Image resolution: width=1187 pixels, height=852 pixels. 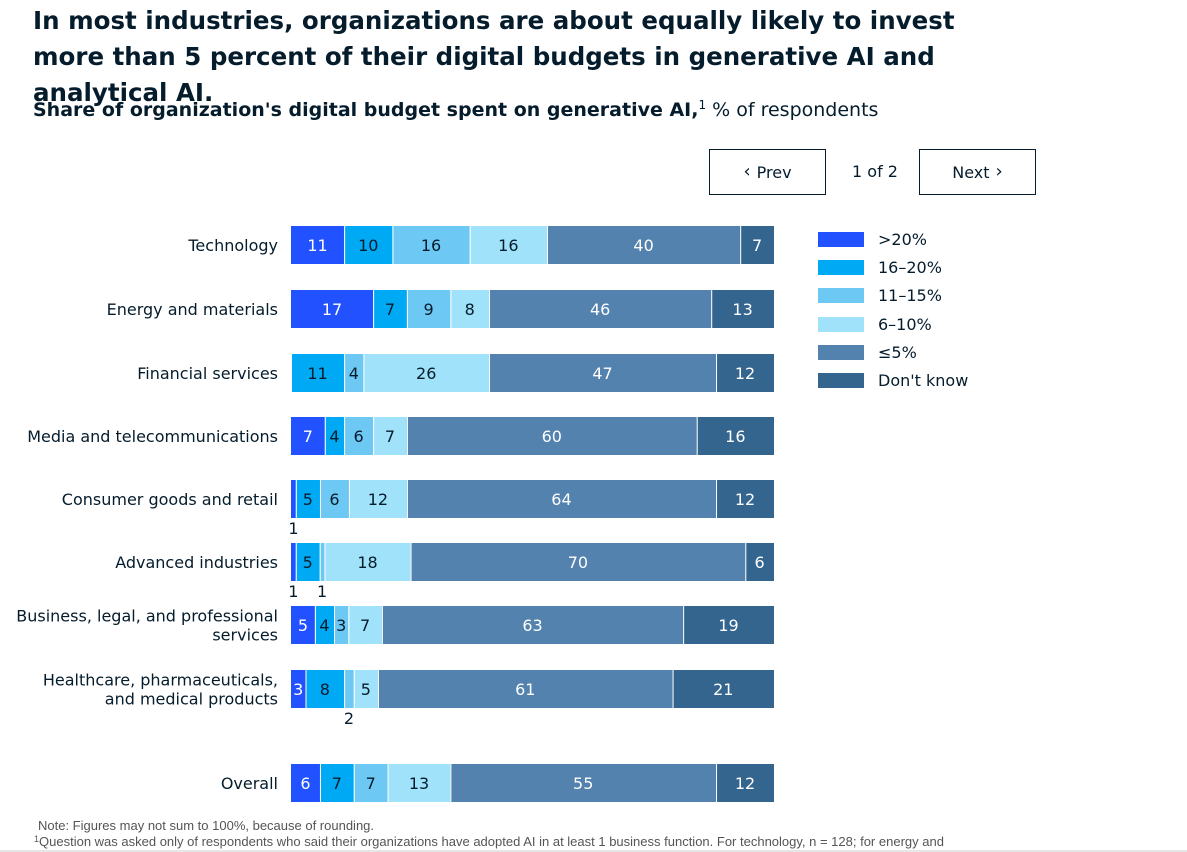 I want to click on data-label: 17, so click(x=332, y=309).